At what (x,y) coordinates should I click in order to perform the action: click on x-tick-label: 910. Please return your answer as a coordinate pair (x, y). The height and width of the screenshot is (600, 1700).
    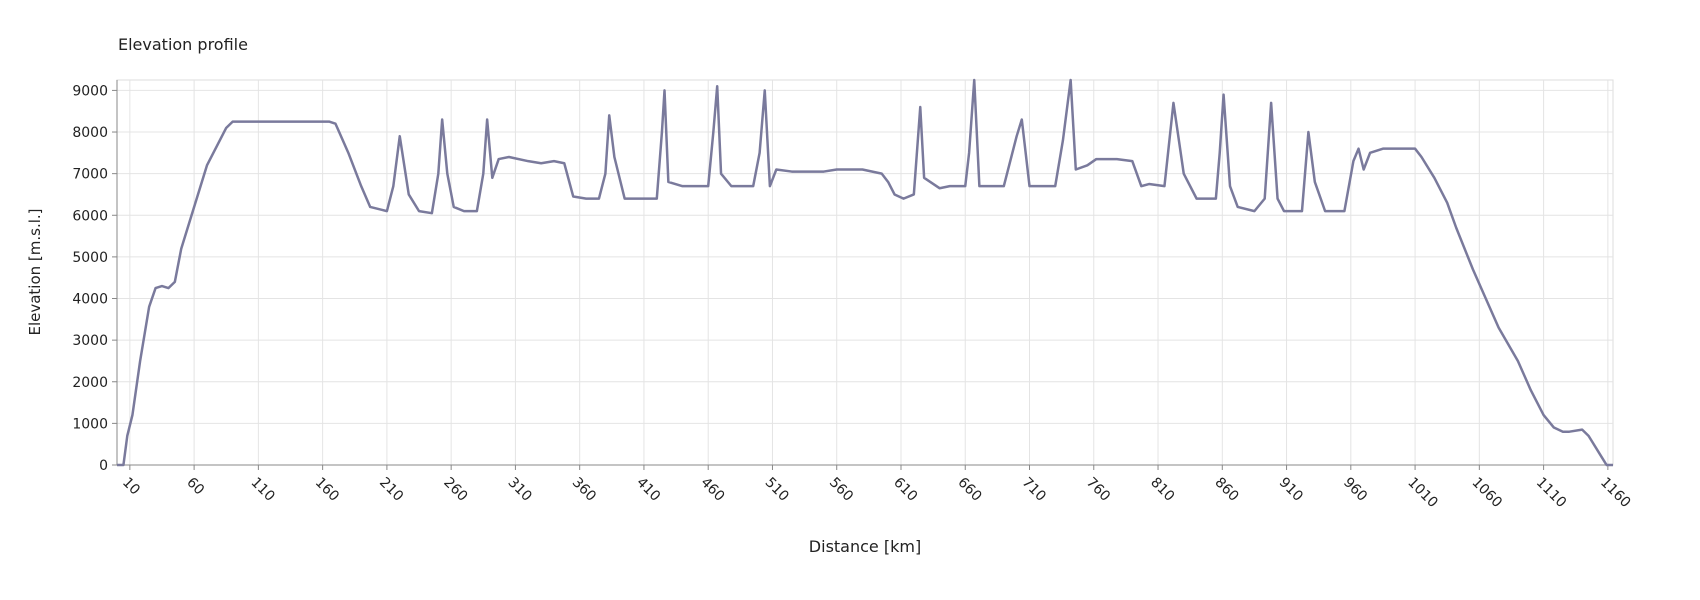
    Looking at the image, I should click on (1291, 490).